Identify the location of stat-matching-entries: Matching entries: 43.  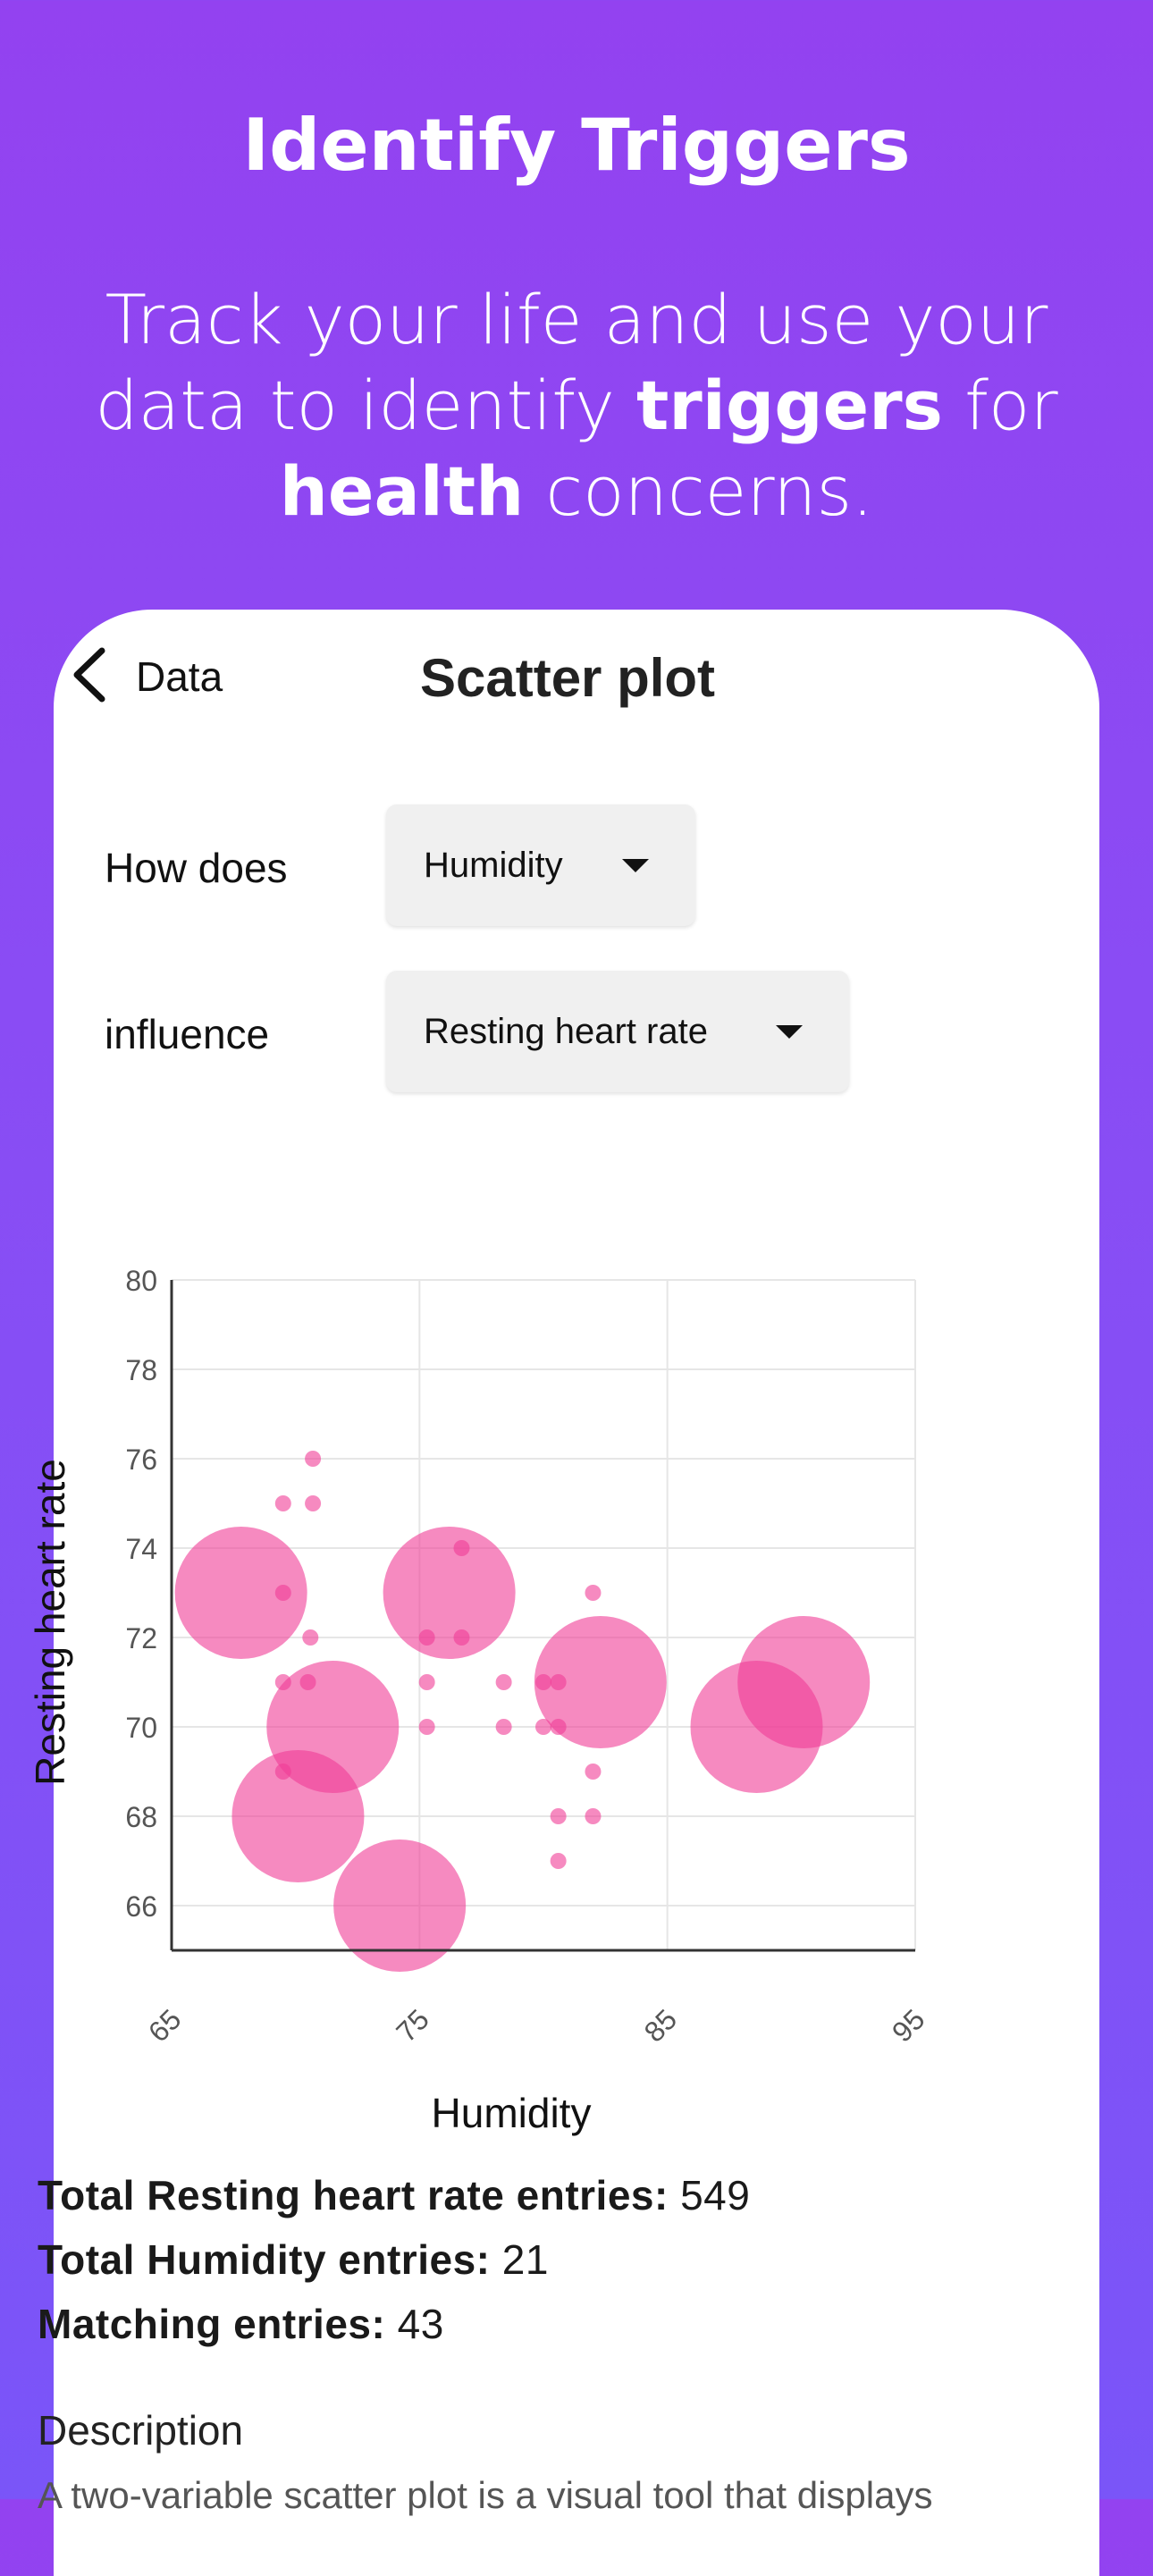
(529, 2324).